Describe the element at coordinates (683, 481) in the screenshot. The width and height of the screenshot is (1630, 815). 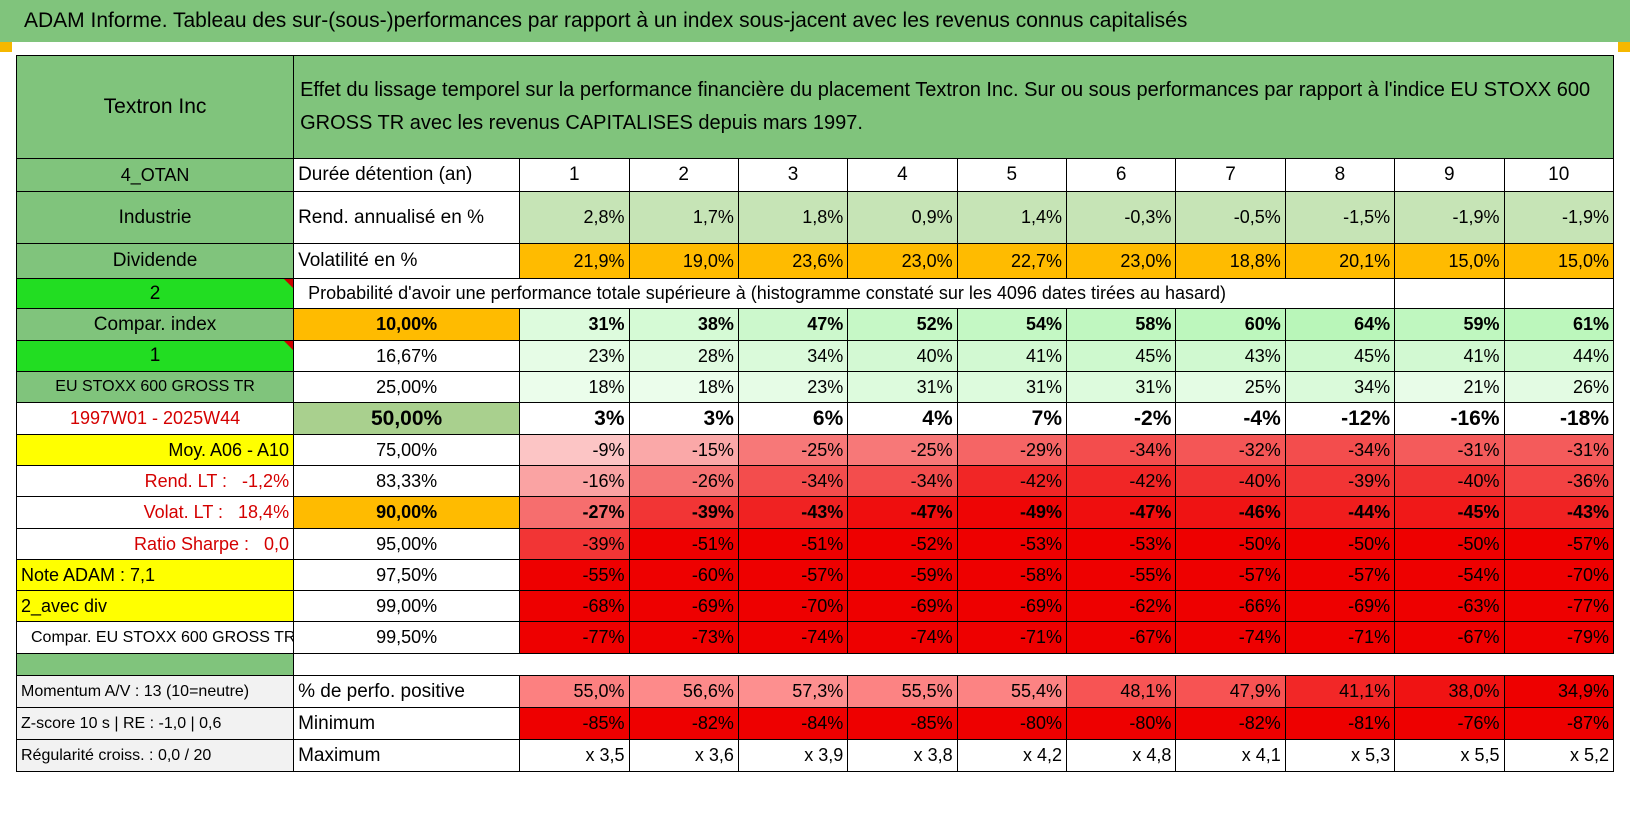
I see `prob-value: -26%` at that location.